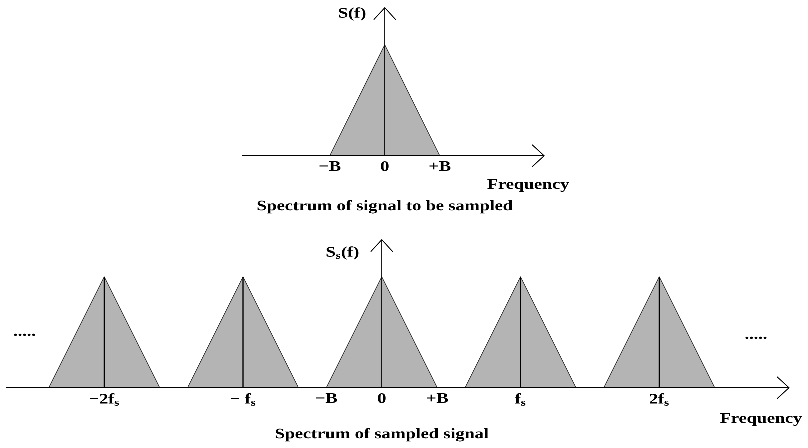  What do you see at coordinates (342, 253) in the screenshot?
I see `y-axis-title: S$_{s}$(f)` at bounding box center [342, 253].